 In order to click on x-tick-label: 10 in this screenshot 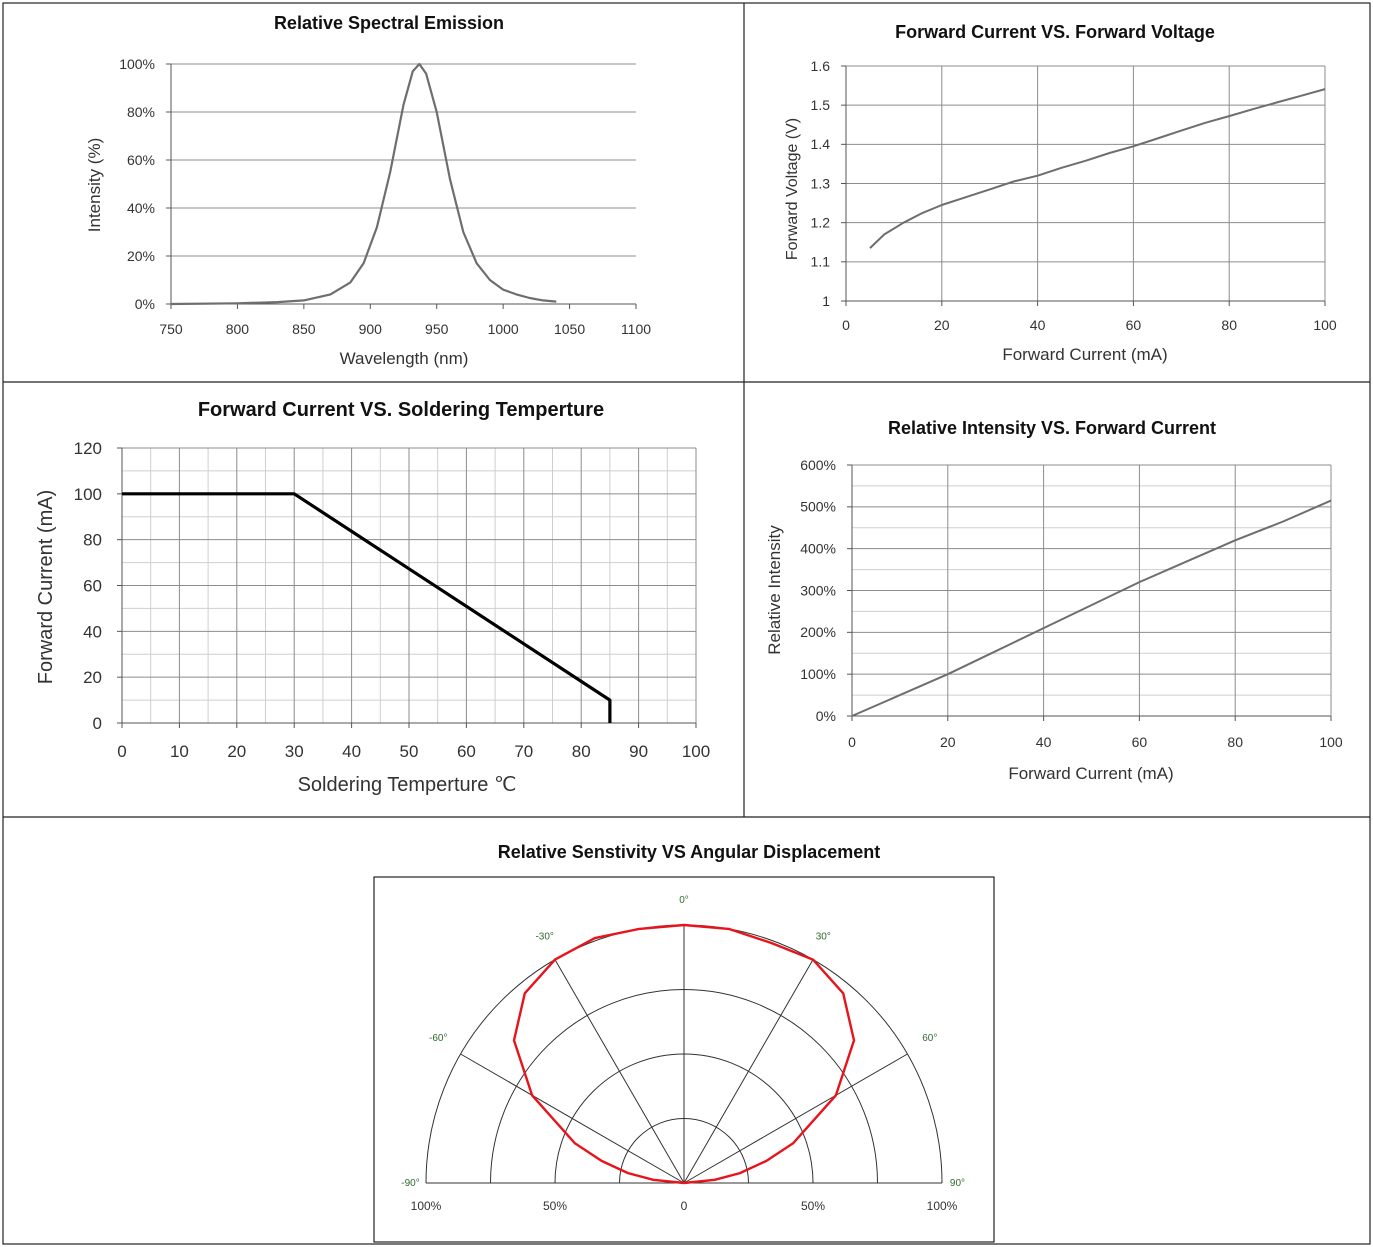, I will do `click(179, 751)`.